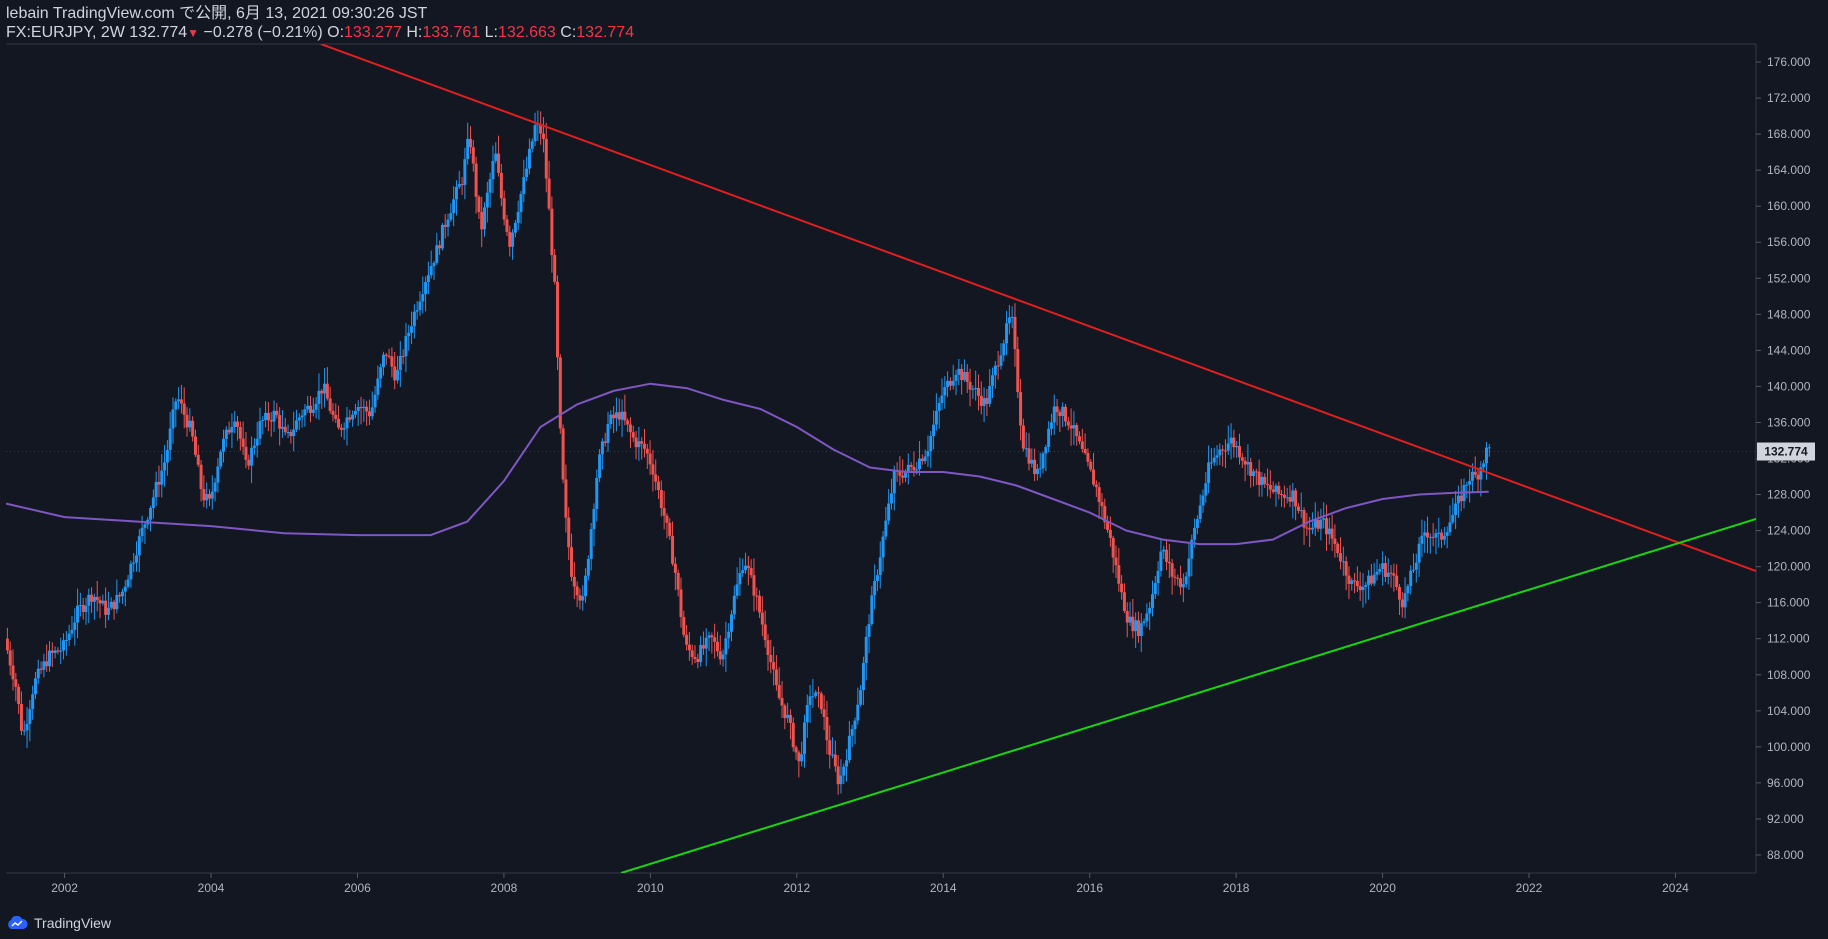 The image size is (1828, 939). What do you see at coordinates (64, 888) in the screenshot?
I see `x-tick-label: 2002` at bounding box center [64, 888].